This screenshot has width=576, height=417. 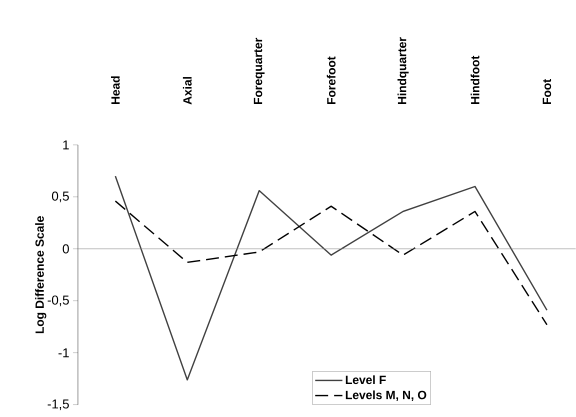 What do you see at coordinates (58, 301) in the screenshot?
I see `y-tick-label: -0,5` at bounding box center [58, 301].